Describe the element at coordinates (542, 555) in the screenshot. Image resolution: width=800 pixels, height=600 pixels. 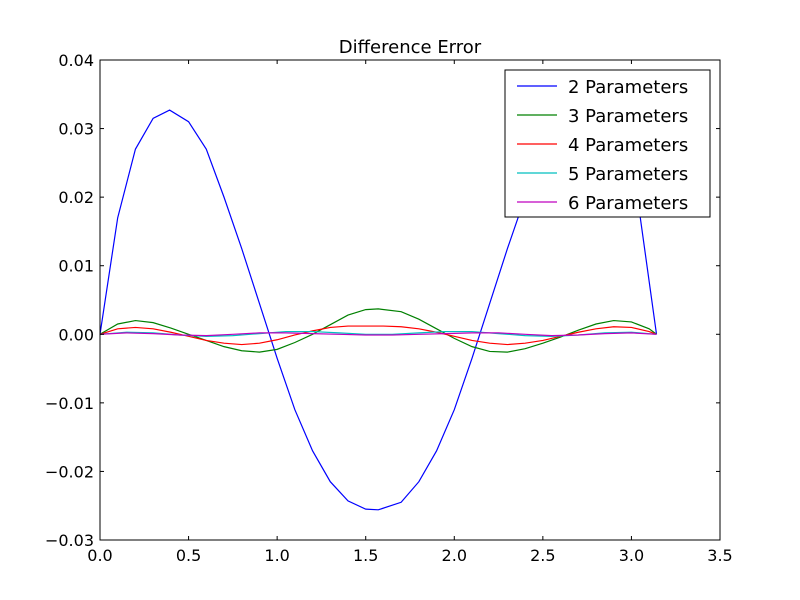
I see `x-tick-label: 2.5` at that location.